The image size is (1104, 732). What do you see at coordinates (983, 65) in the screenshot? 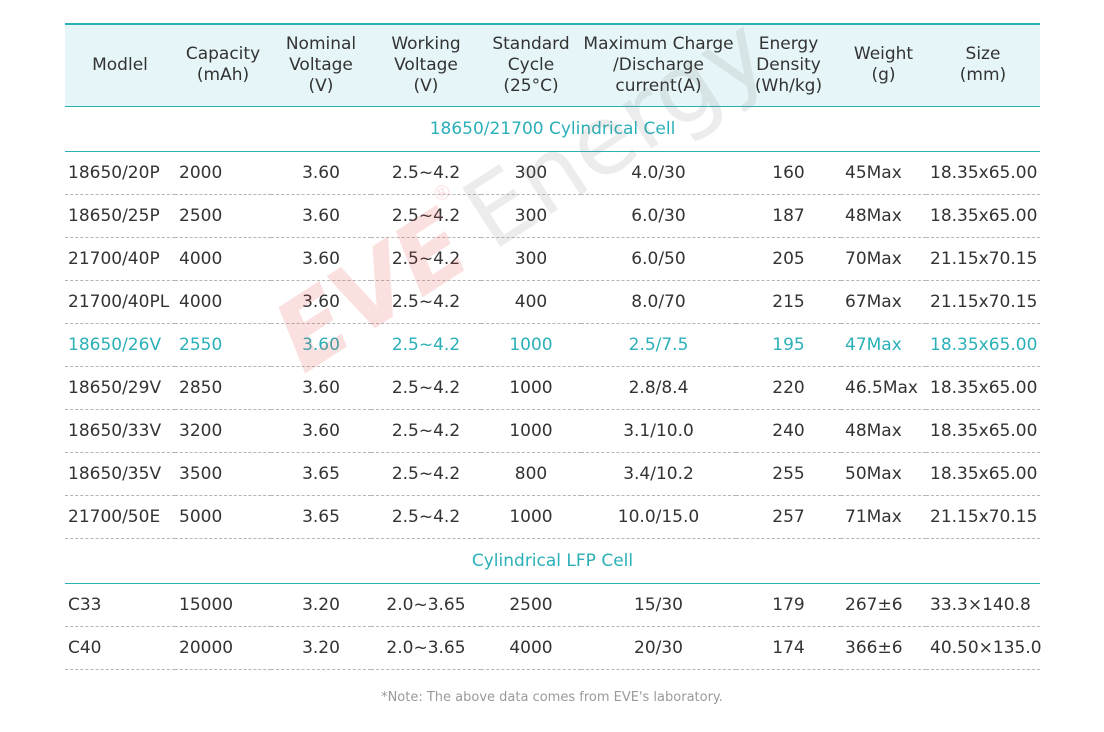
I see `header-size: Size (mm)` at bounding box center [983, 65].